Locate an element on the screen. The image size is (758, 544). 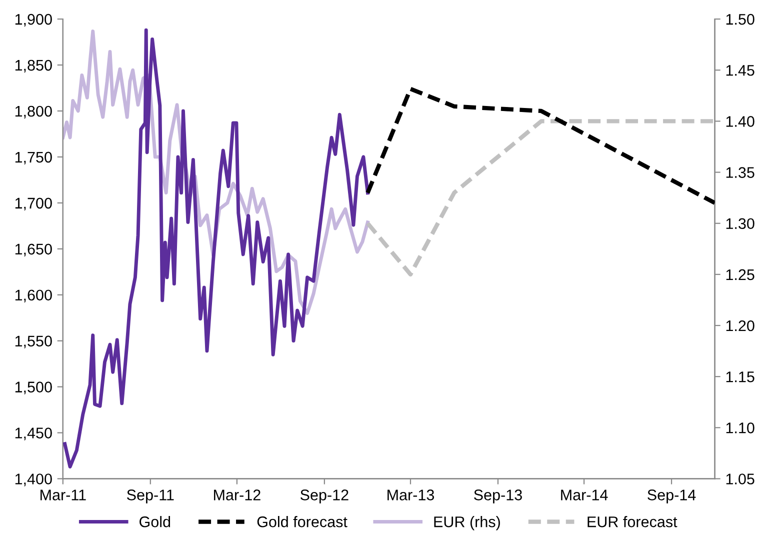
x-tick-label: Mar-14 is located at coordinates (584, 495).